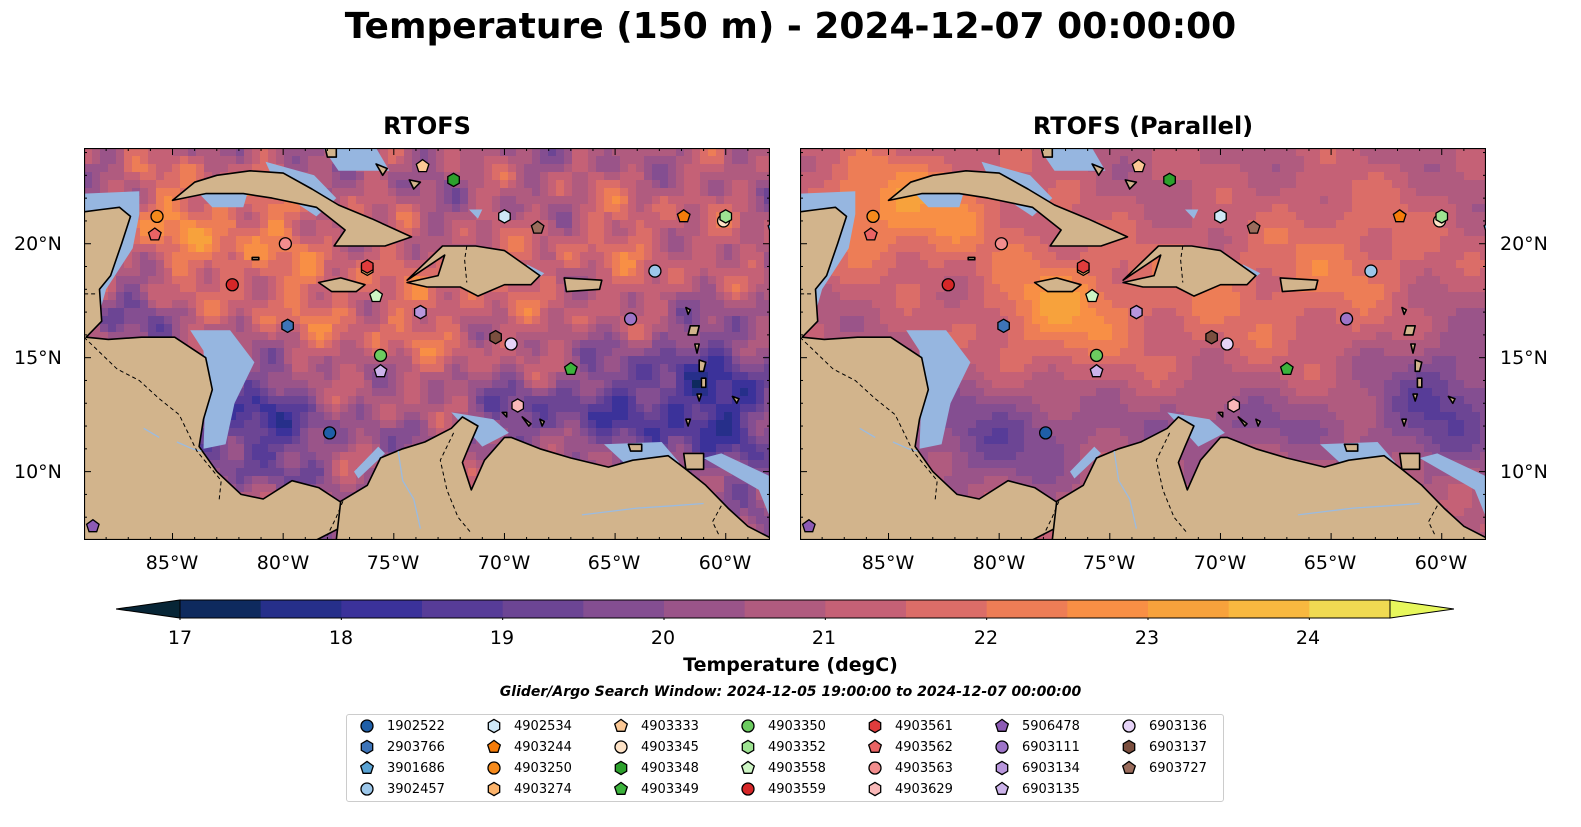 This screenshot has height=827, width=1581. What do you see at coordinates (529, 768) in the screenshot?
I see `legend-item-4903250: 4903250` at bounding box center [529, 768].